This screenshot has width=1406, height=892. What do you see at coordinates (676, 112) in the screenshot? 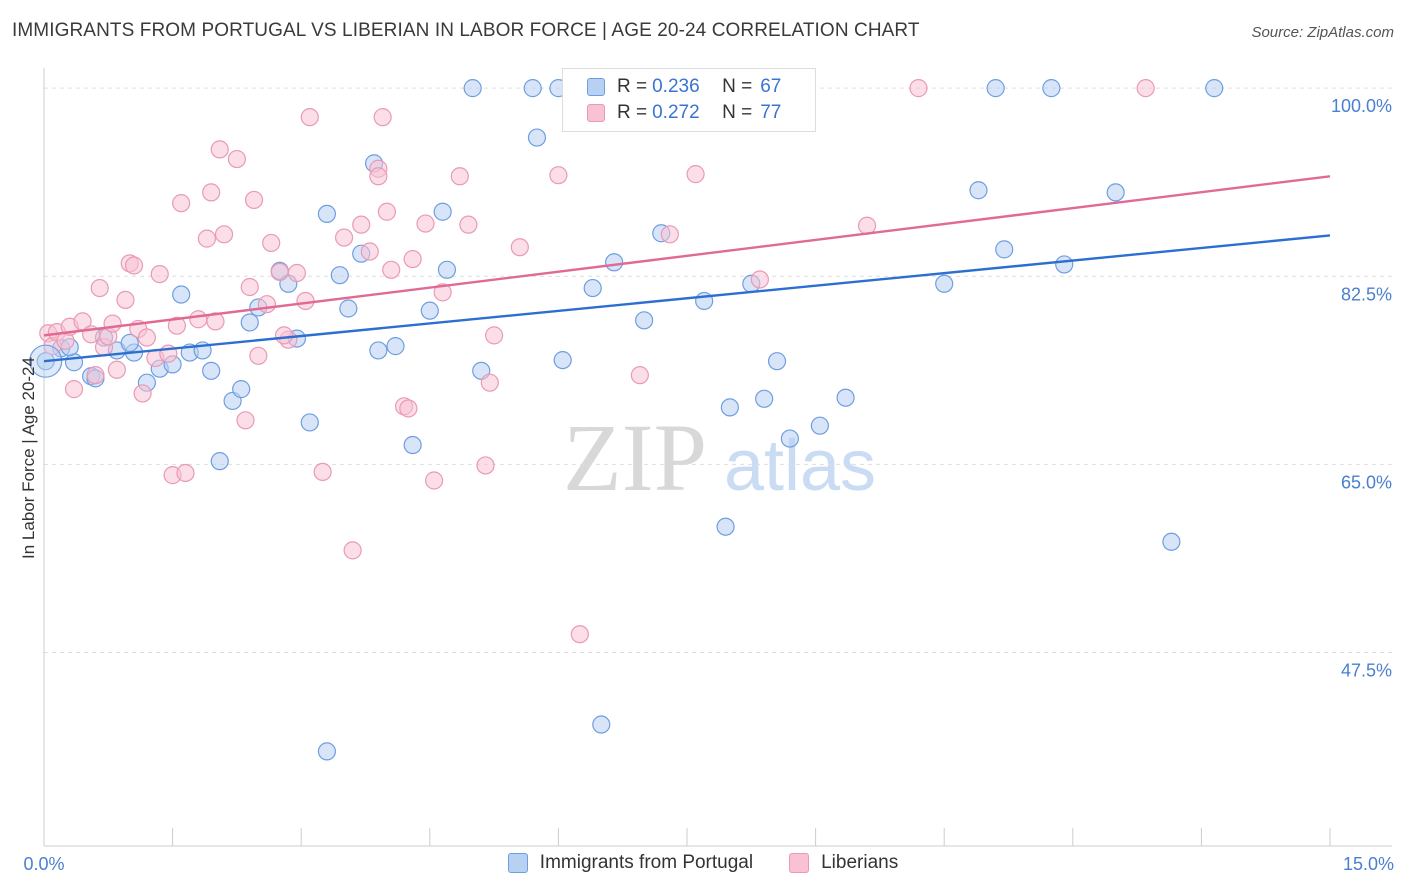
I see `r-value: 0.272` at bounding box center [676, 112].